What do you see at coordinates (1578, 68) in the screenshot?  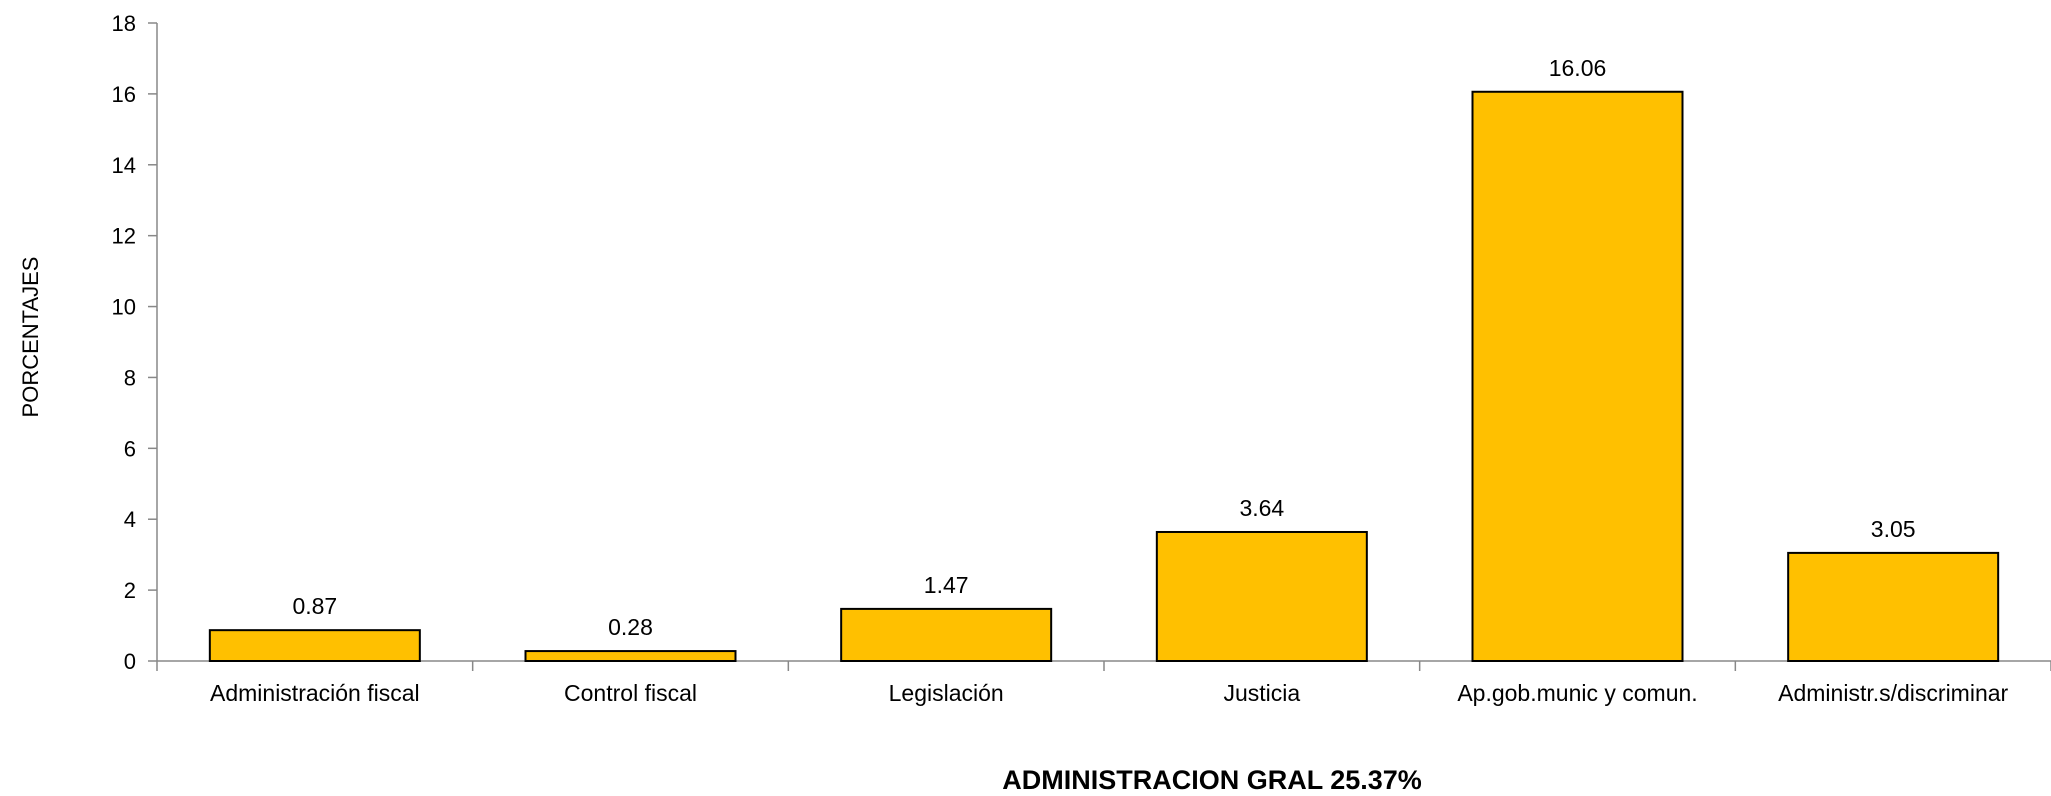 I see `data-label: 16.06` at bounding box center [1578, 68].